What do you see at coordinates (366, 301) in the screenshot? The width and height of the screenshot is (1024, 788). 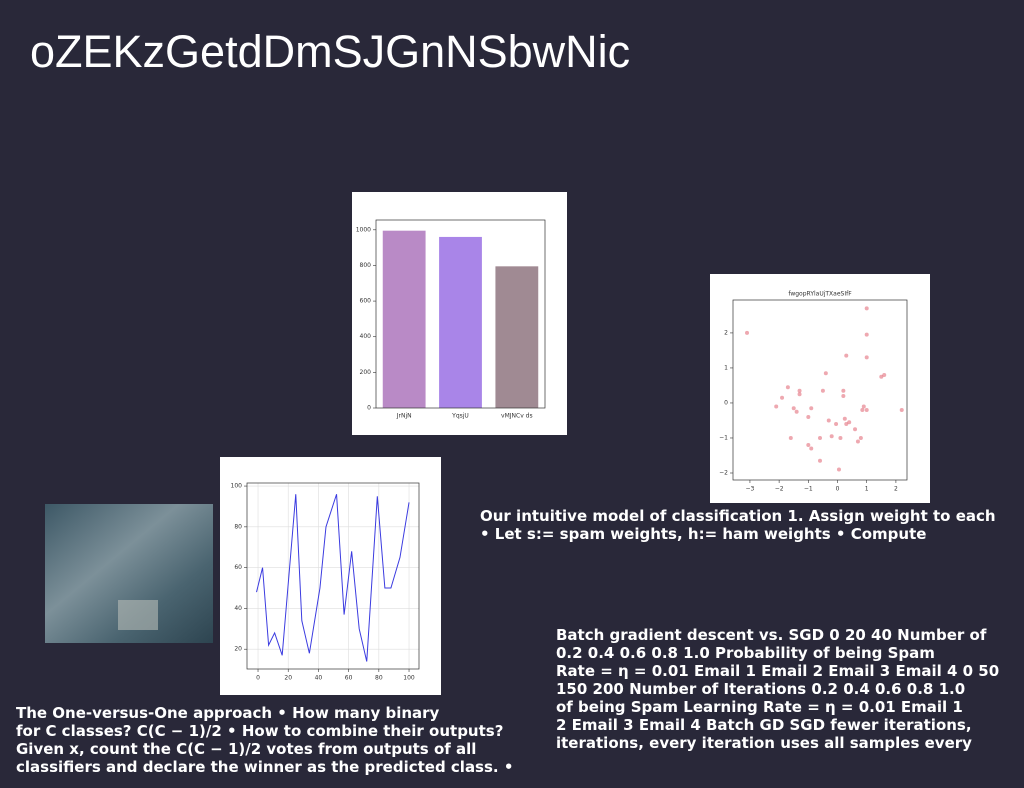 I see `y-tick-label: 600` at bounding box center [366, 301].